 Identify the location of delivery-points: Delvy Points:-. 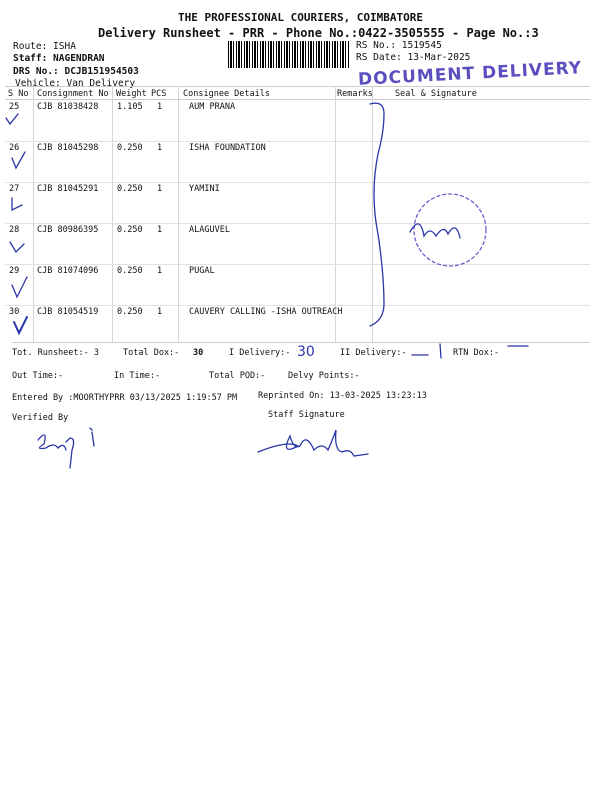
(324, 376).